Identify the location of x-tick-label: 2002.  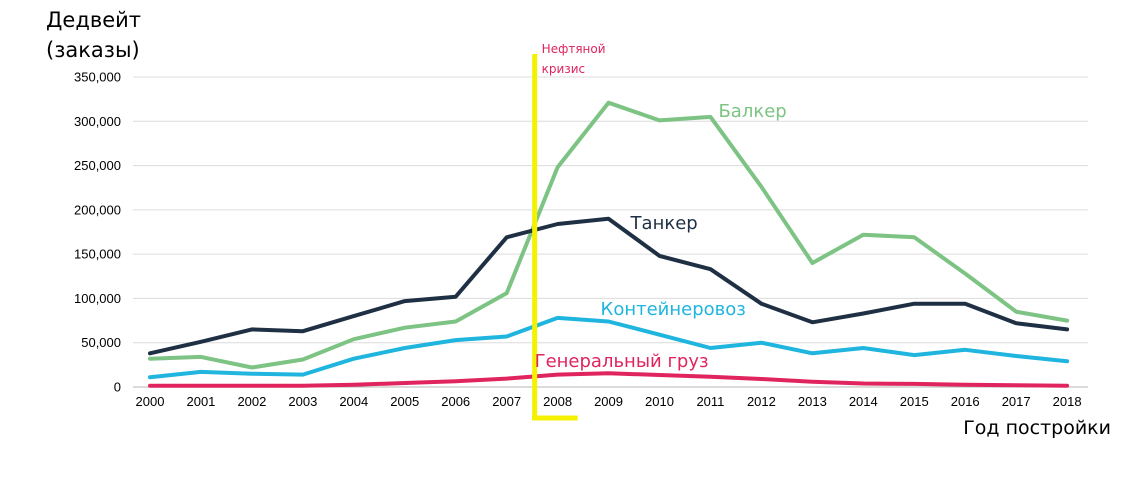
(251, 401).